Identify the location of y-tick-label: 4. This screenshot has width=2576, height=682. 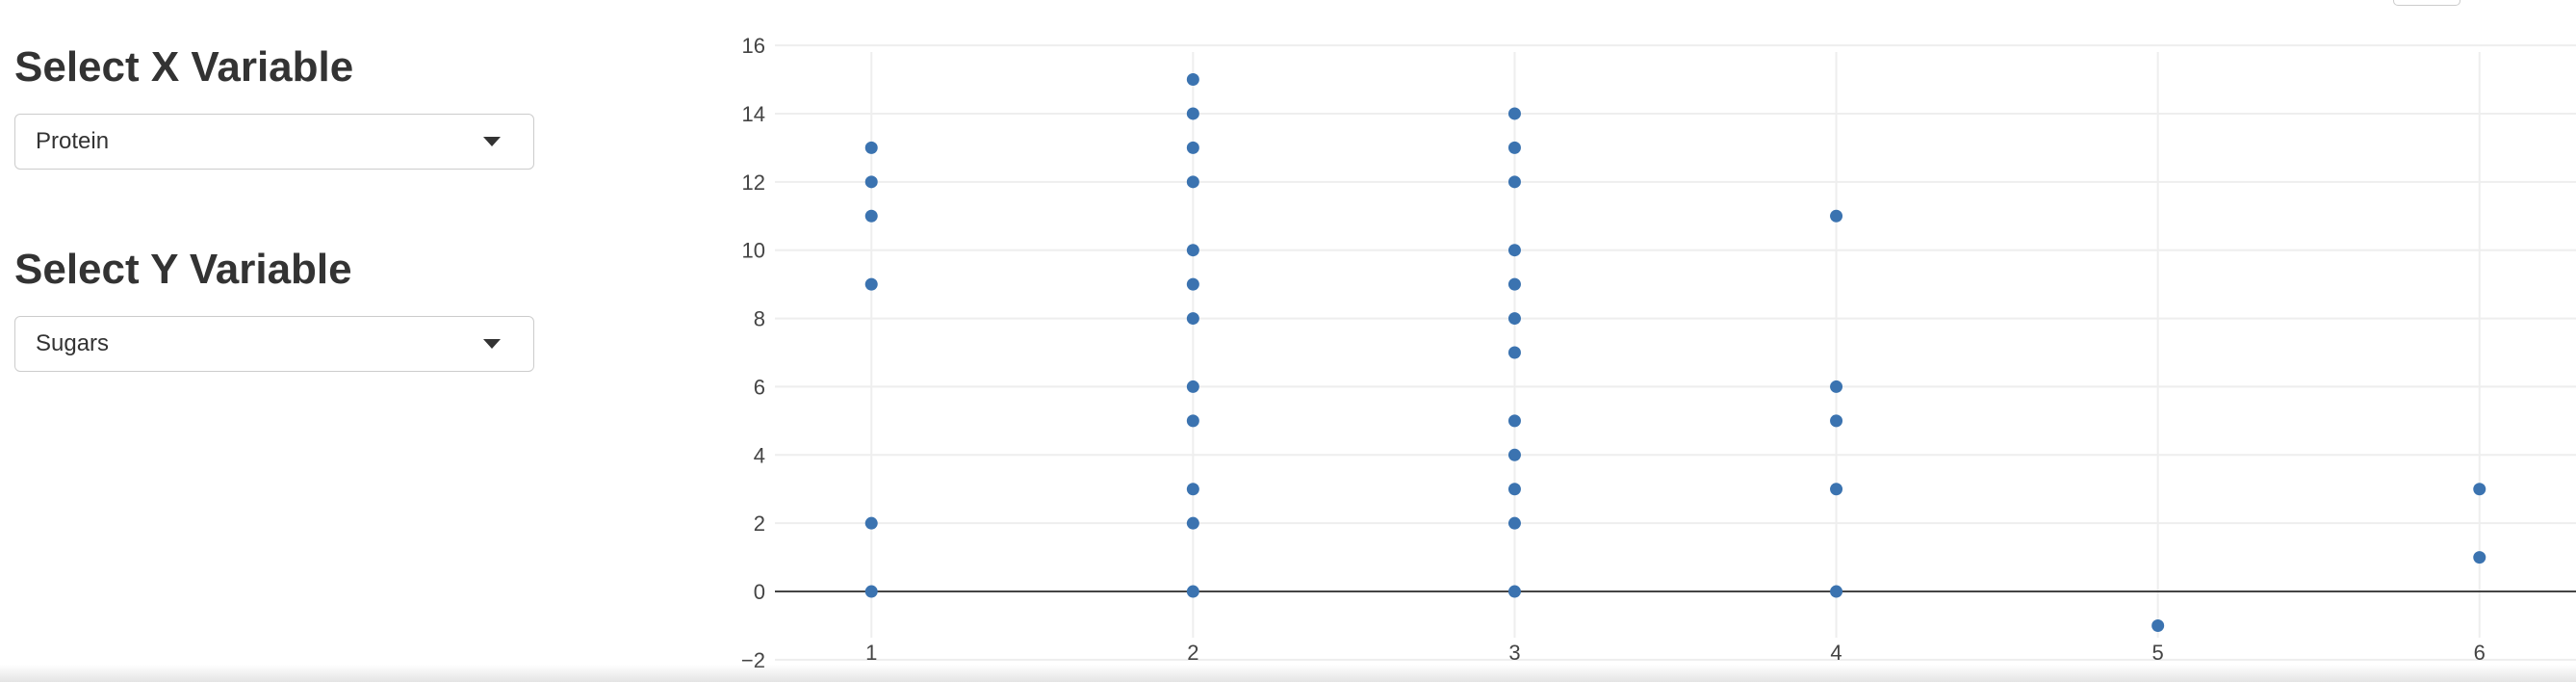
(760, 455).